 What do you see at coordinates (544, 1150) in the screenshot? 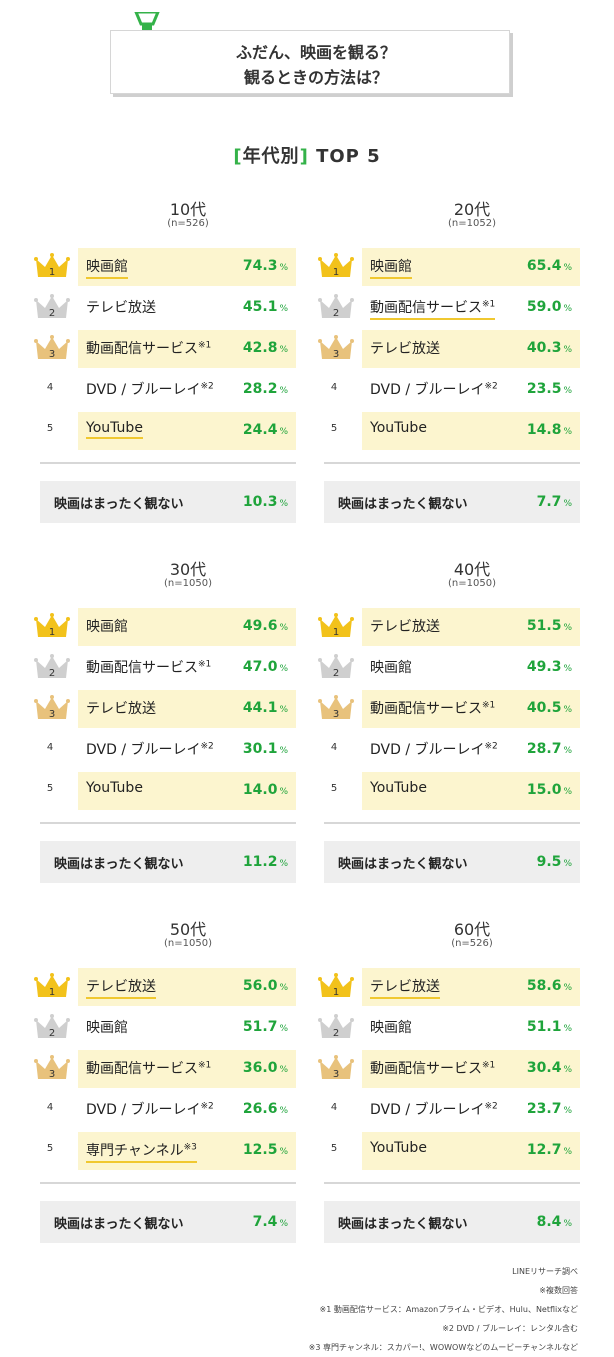
I see `percentage-value: 12.7` at bounding box center [544, 1150].